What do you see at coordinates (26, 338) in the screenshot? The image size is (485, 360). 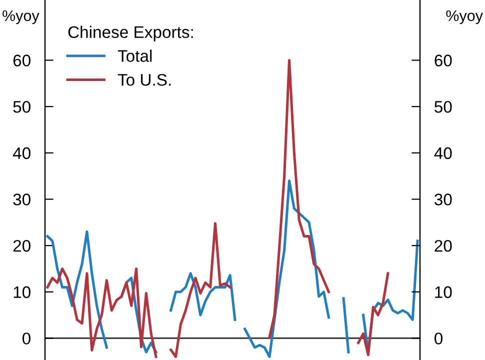 I see `y-tick-label: 0` at bounding box center [26, 338].